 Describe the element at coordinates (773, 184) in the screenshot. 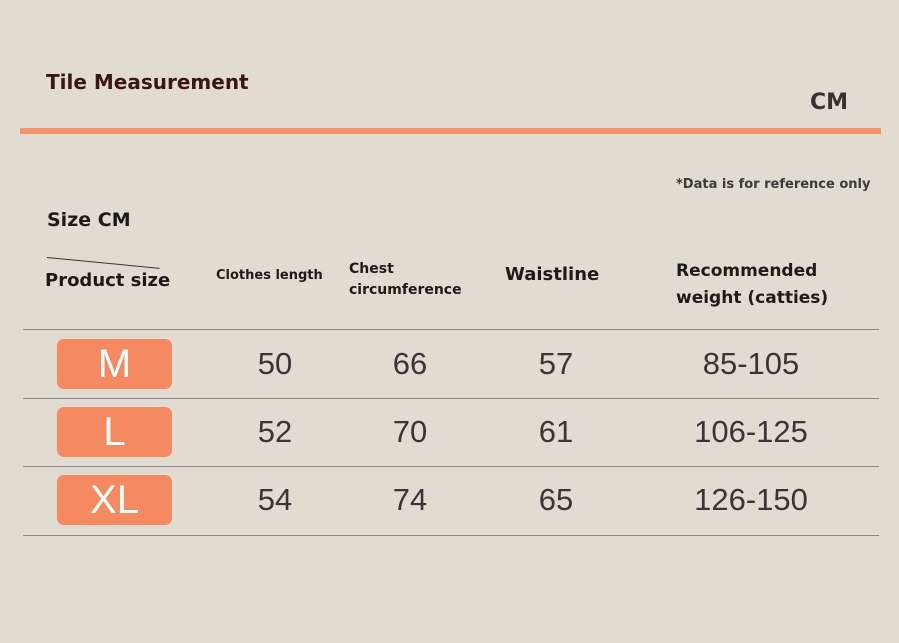

I see `reference-note: *Data is for reference only` at that location.